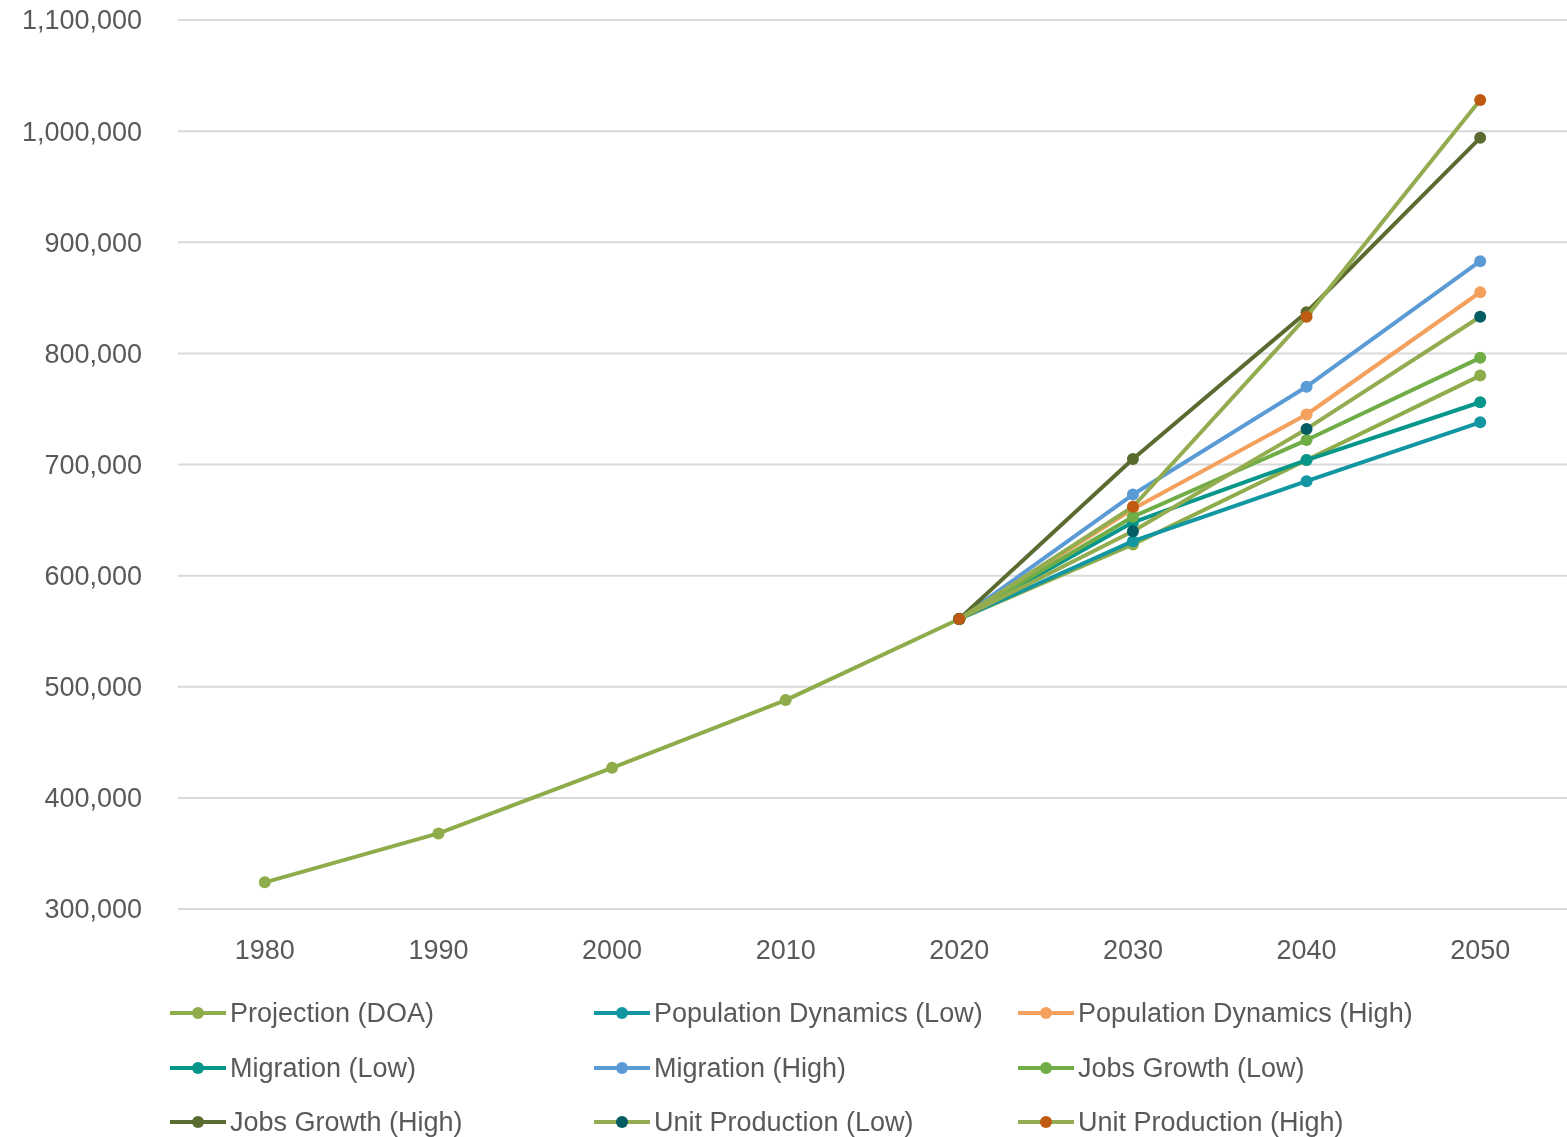 This screenshot has width=1567, height=1137. Describe the element at coordinates (612, 950) in the screenshot. I see `x-tick-label: 2000` at that location.